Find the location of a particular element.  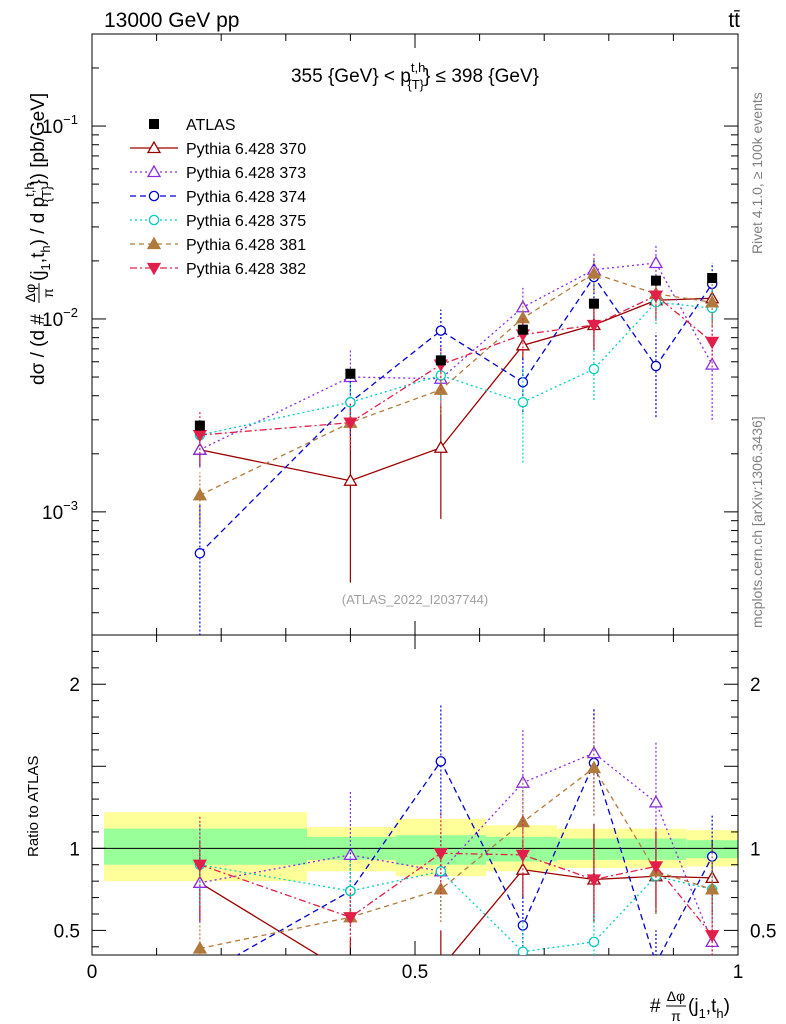

legend-entry: Pythia 6.428 381 is located at coordinates (218, 245).